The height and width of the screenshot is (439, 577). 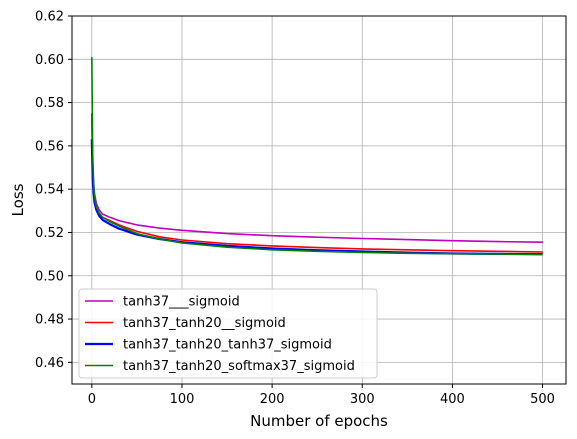 What do you see at coordinates (49, 190) in the screenshot?
I see `y-tick-label: 0.54` at bounding box center [49, 190].